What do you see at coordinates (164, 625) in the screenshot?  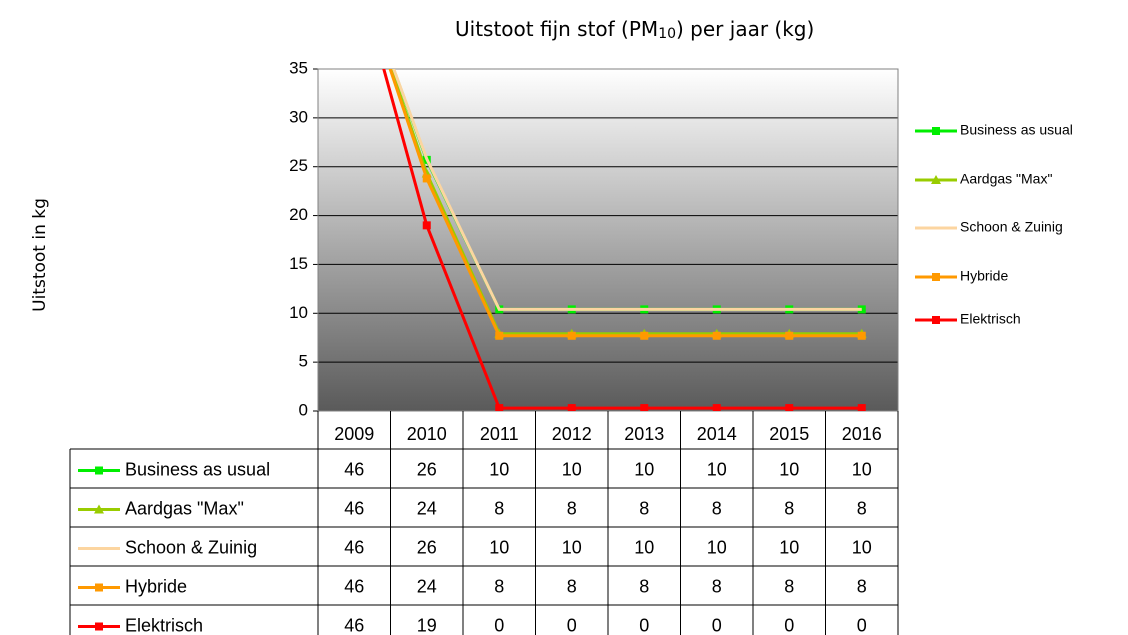 I see `table-row-label: Elektrisch` at bounding box center [164, 625].